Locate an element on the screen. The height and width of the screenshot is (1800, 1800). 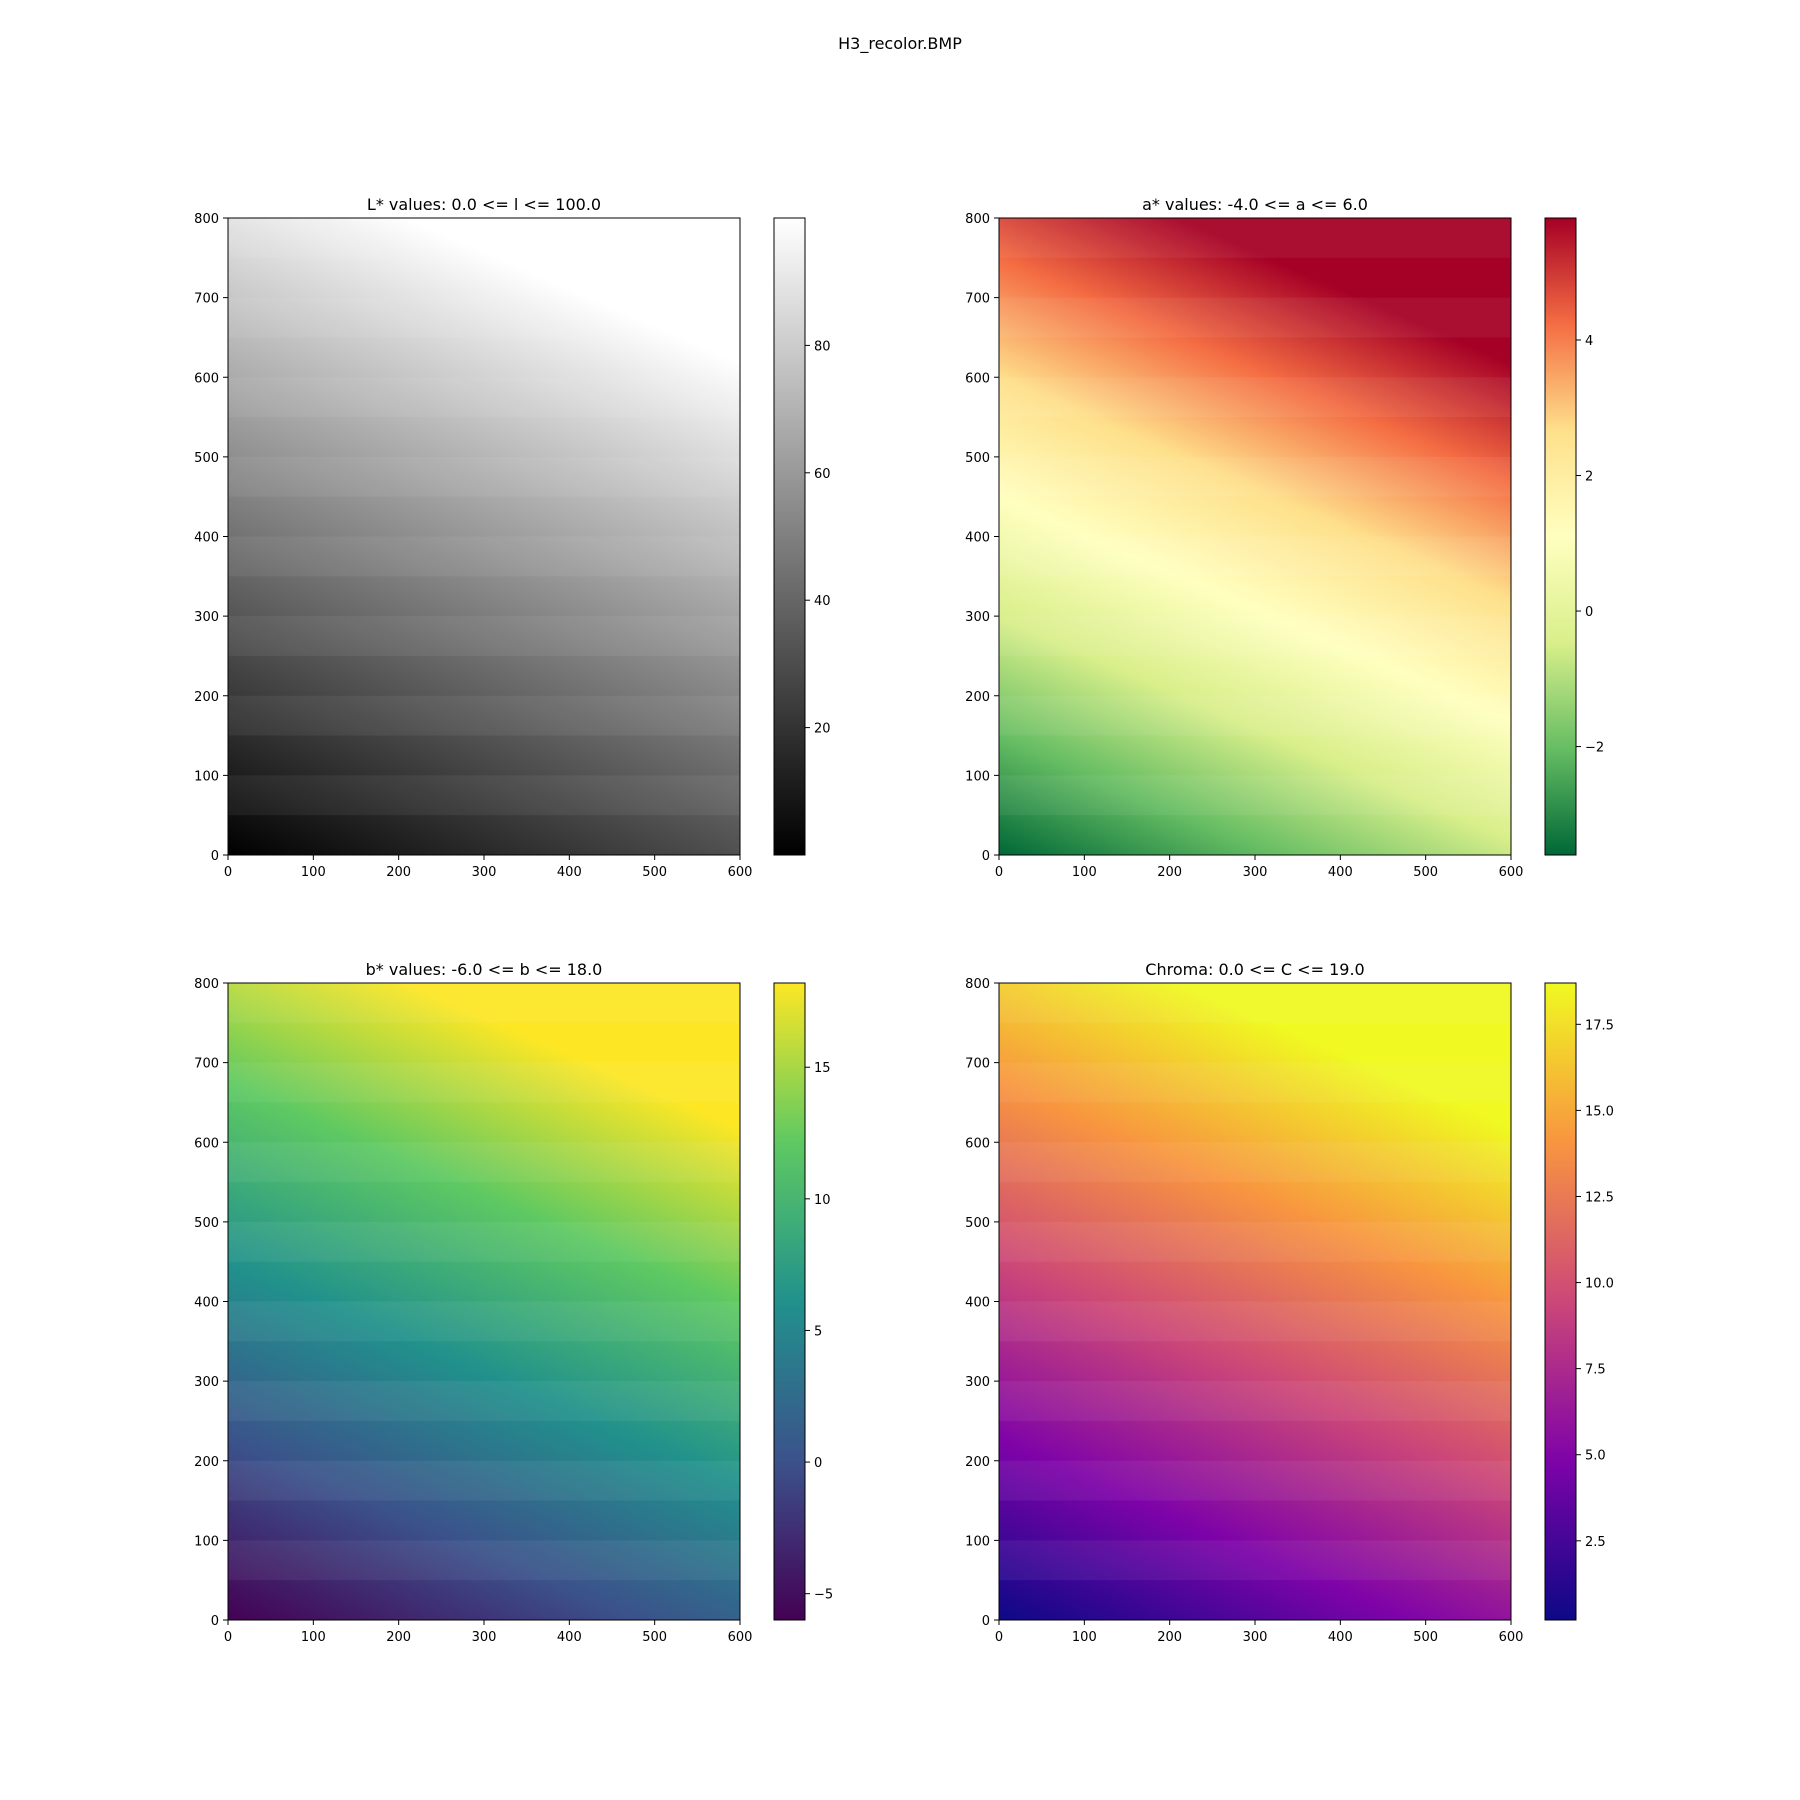
plot-title: a* values: -4.0 <= a <= 6.0 is located at coordinates (1255, 204).